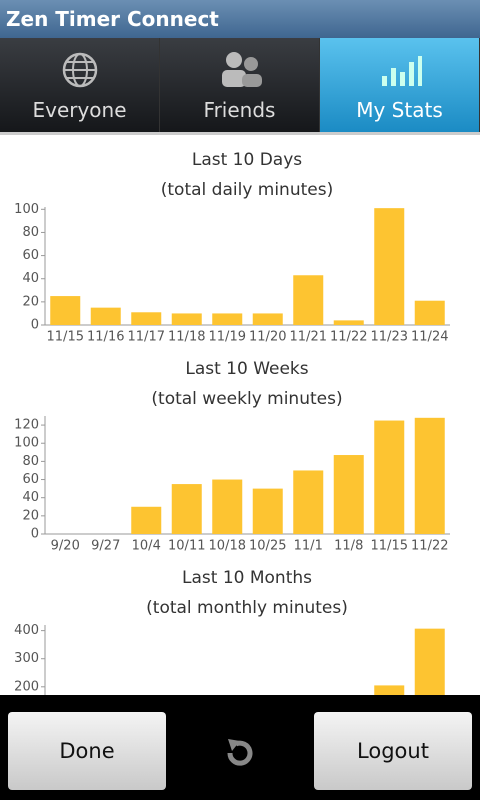 The image size is (480, 800). Describe the element at coordinates (393, 751) in the screenshot. I see `logout-button: Logout` at that location.